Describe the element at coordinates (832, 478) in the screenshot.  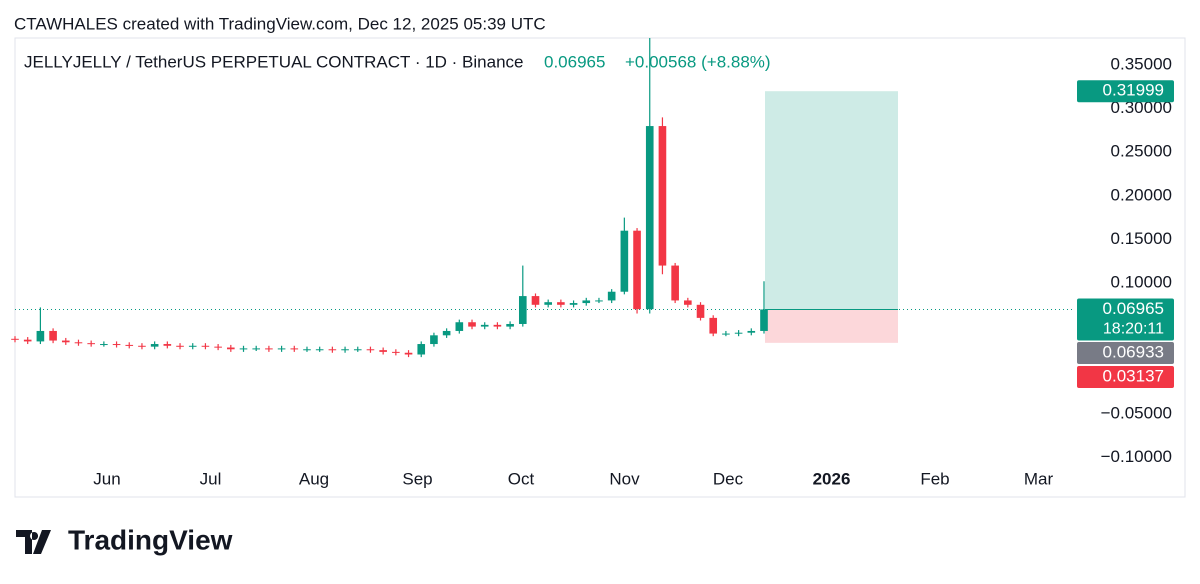
I see `x-tick-label: 2026` at that location.